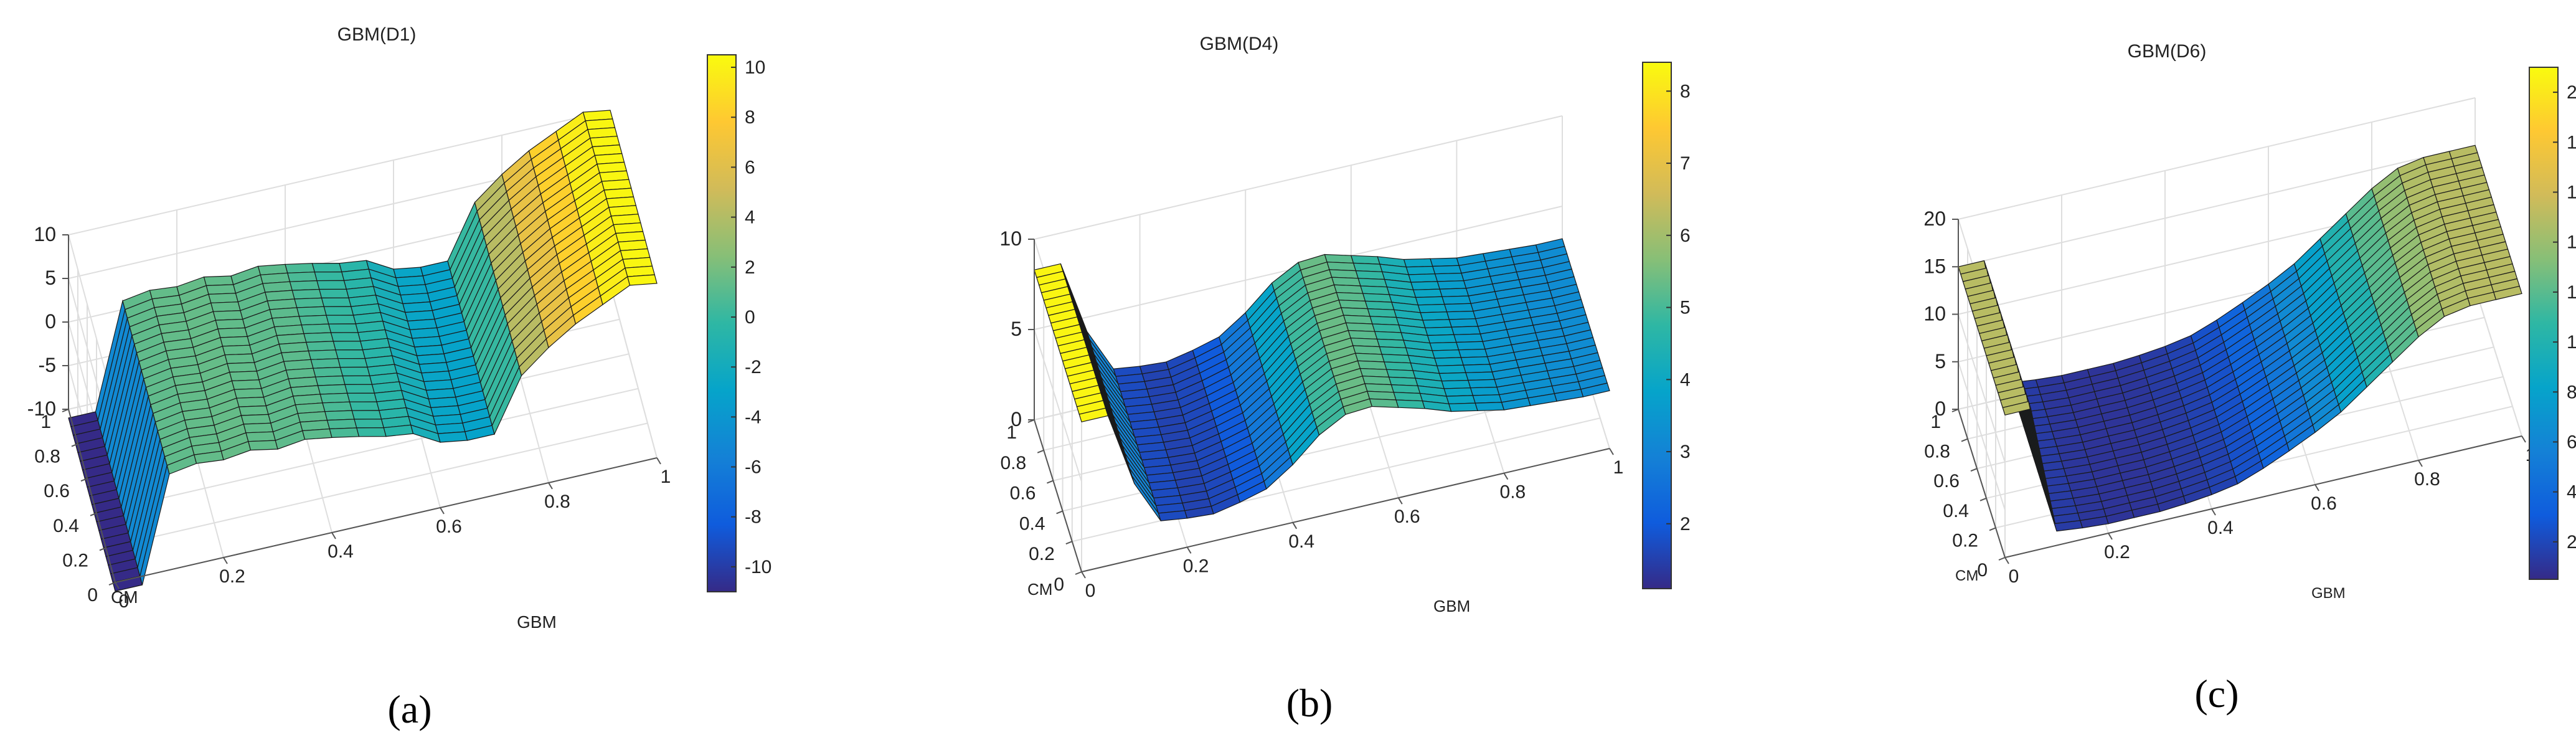 Image resolution: width=2576 pixels, height=745 pixels. I want to click on z-axis: -10 -5 0 5 10, so click(48, 321).